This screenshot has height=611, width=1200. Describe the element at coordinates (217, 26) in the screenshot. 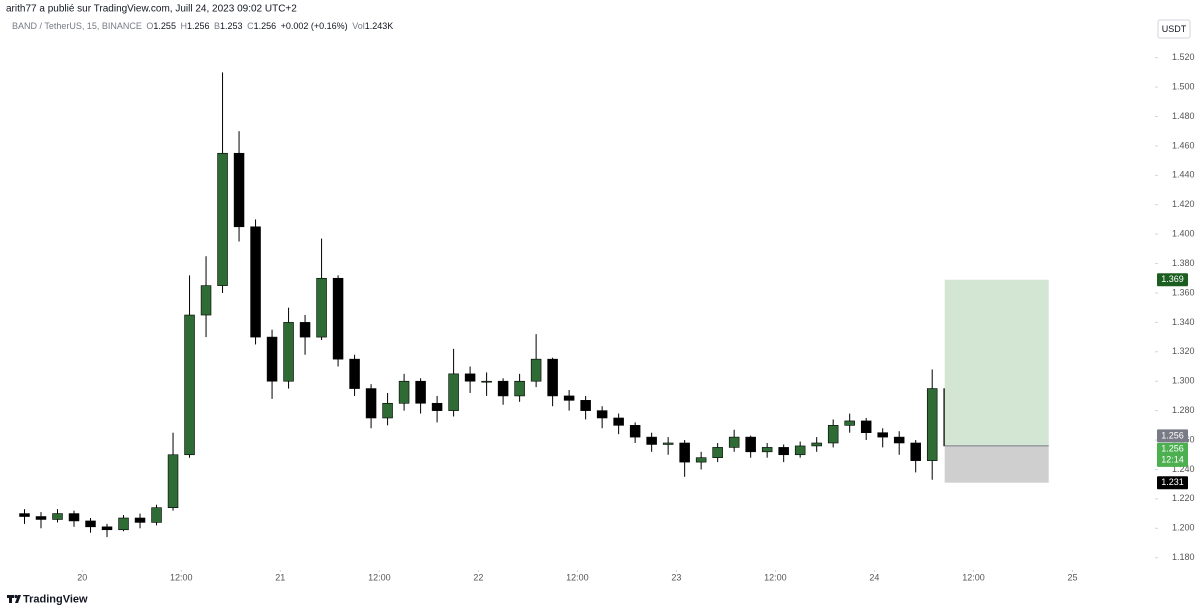

I see `legend-label: B` at that location.